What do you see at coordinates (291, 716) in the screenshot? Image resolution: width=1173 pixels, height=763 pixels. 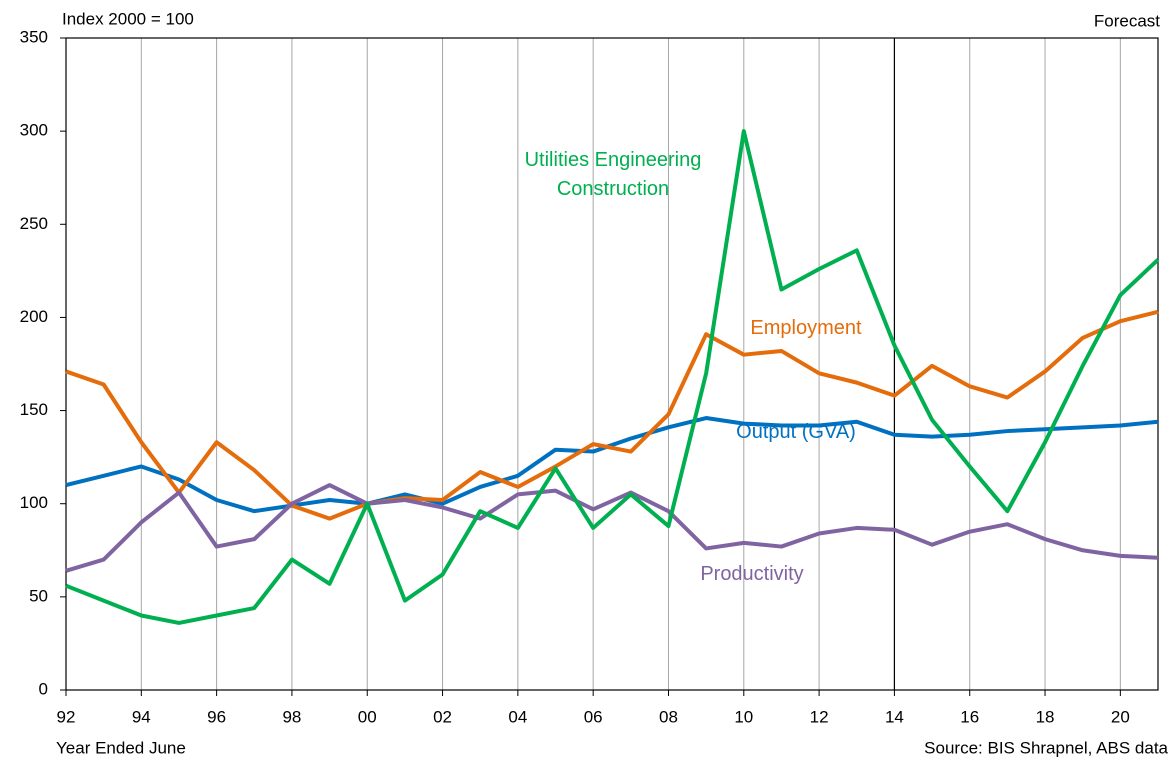 I see `x-tick-label: 98` at bounding box center [291, 716].